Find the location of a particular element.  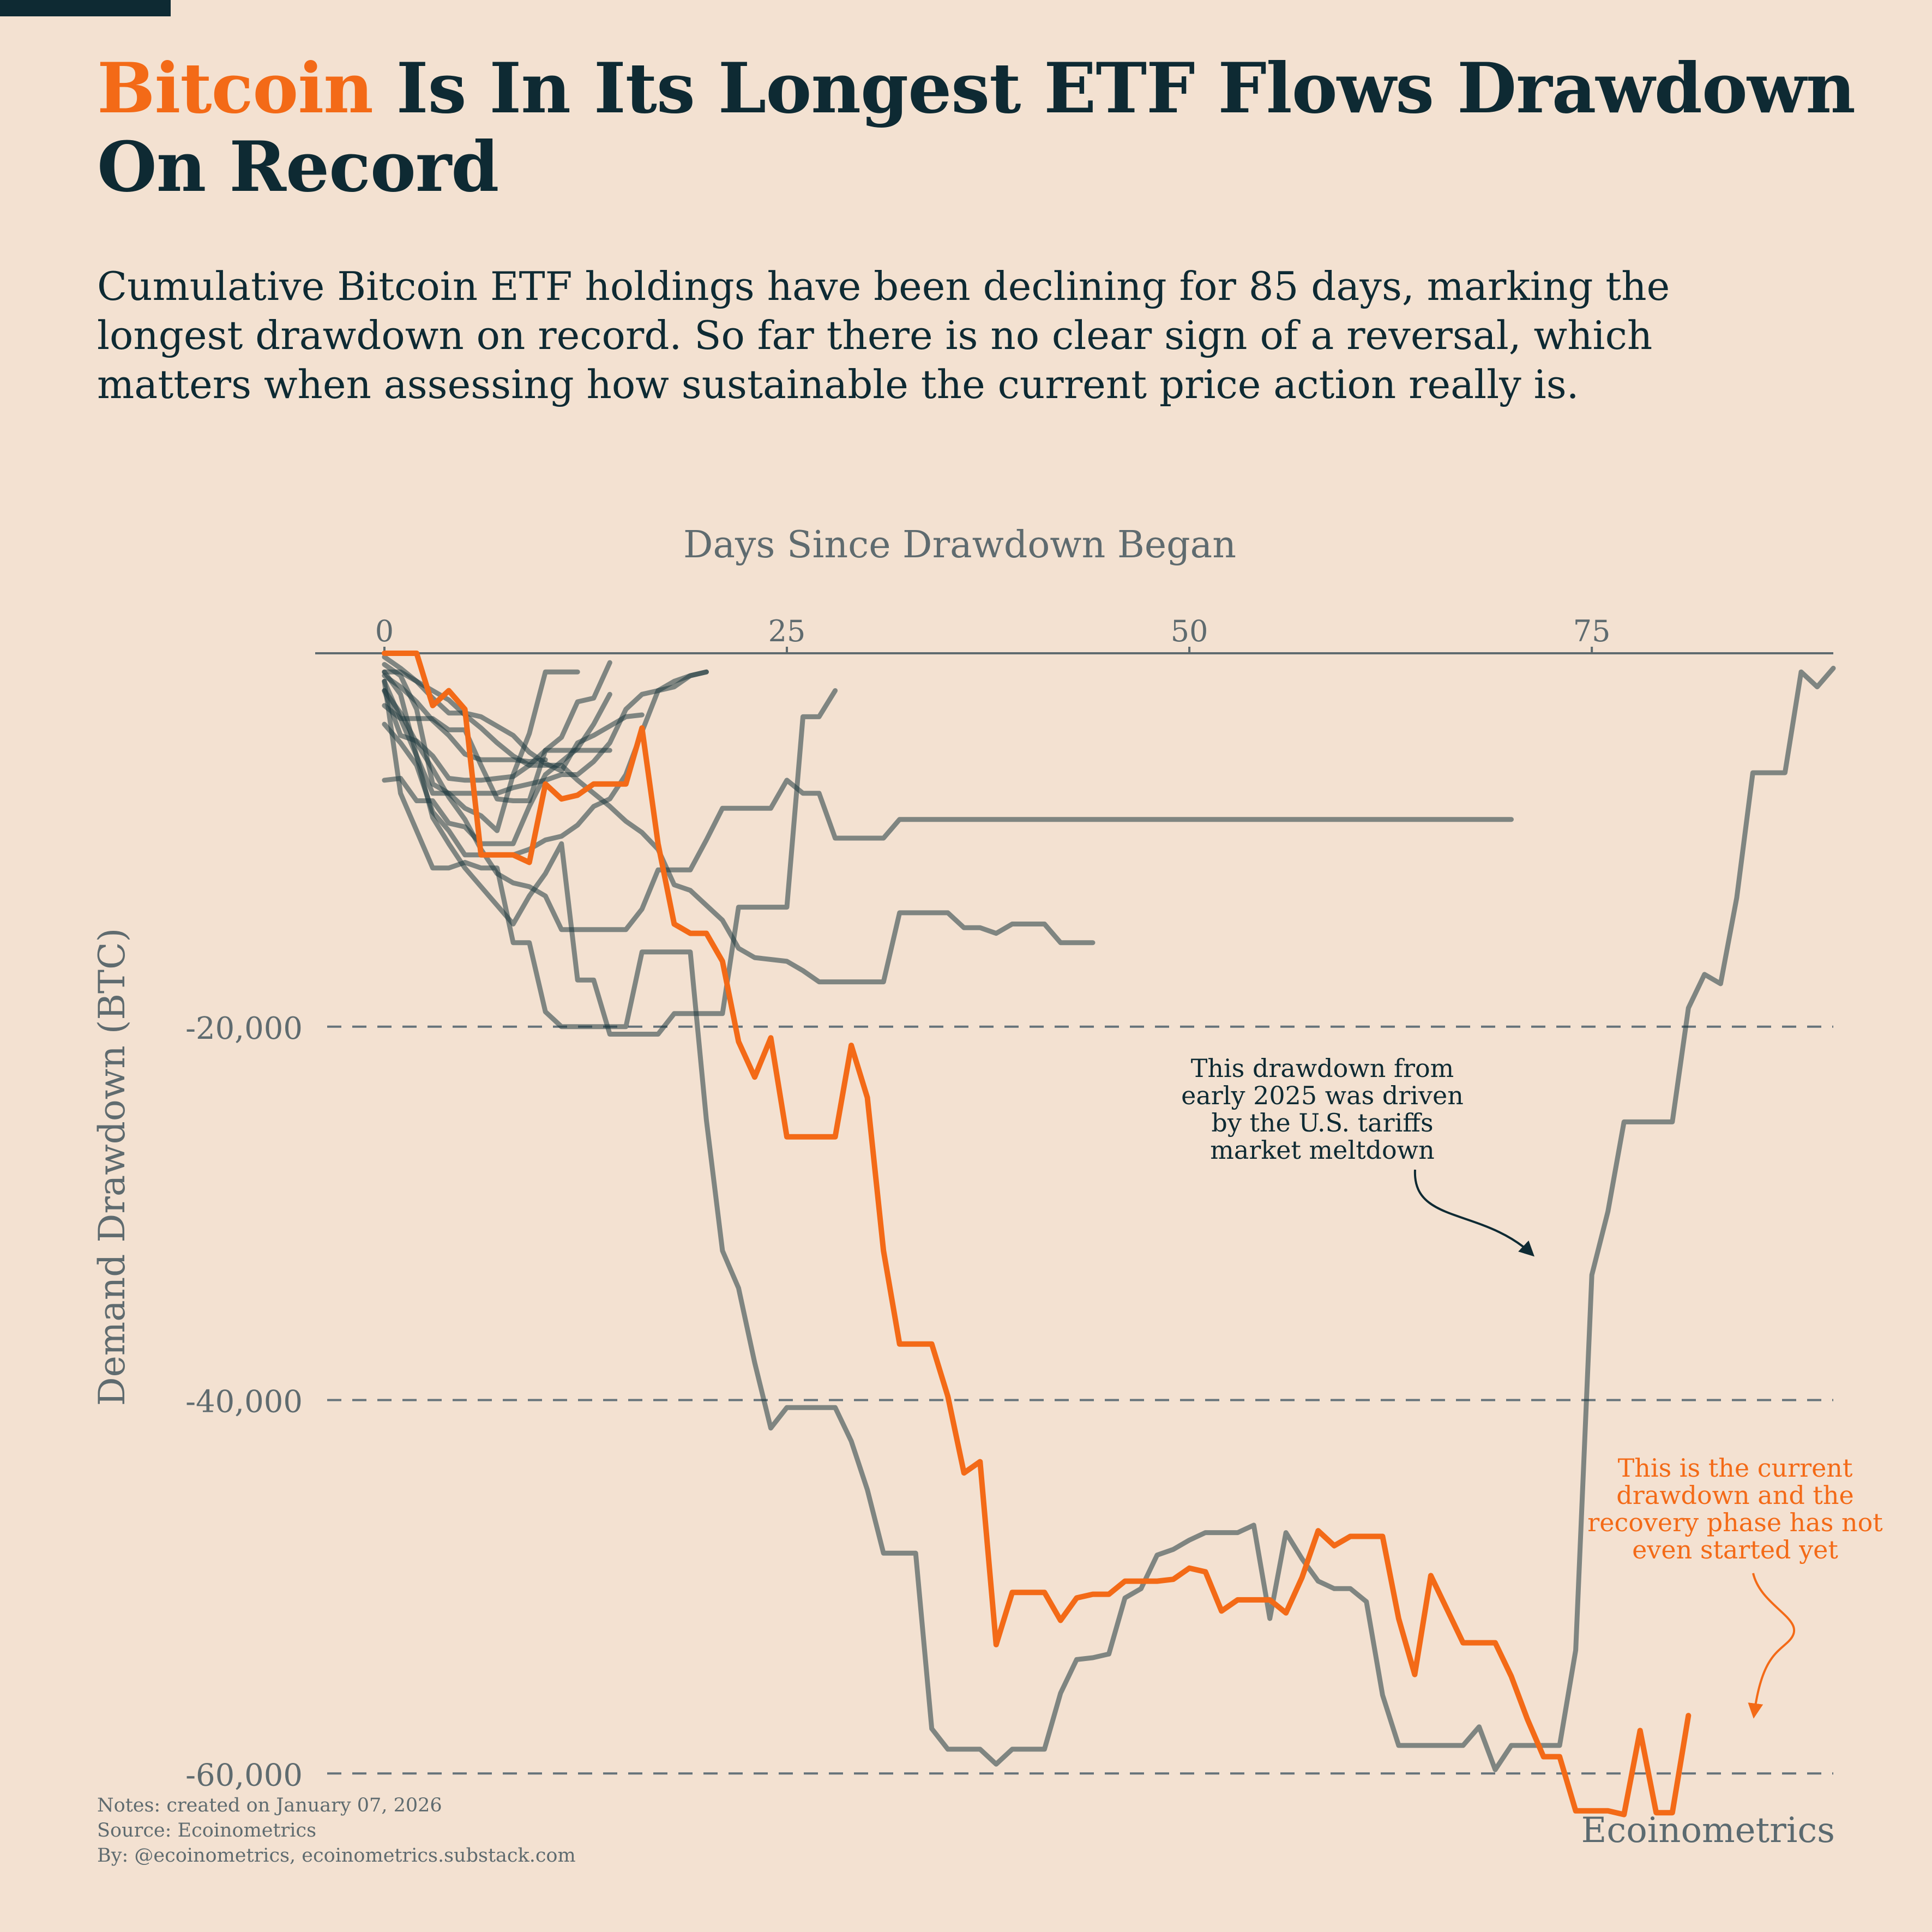

title-accent: Bitcoin is located at coordinates (235, 88).